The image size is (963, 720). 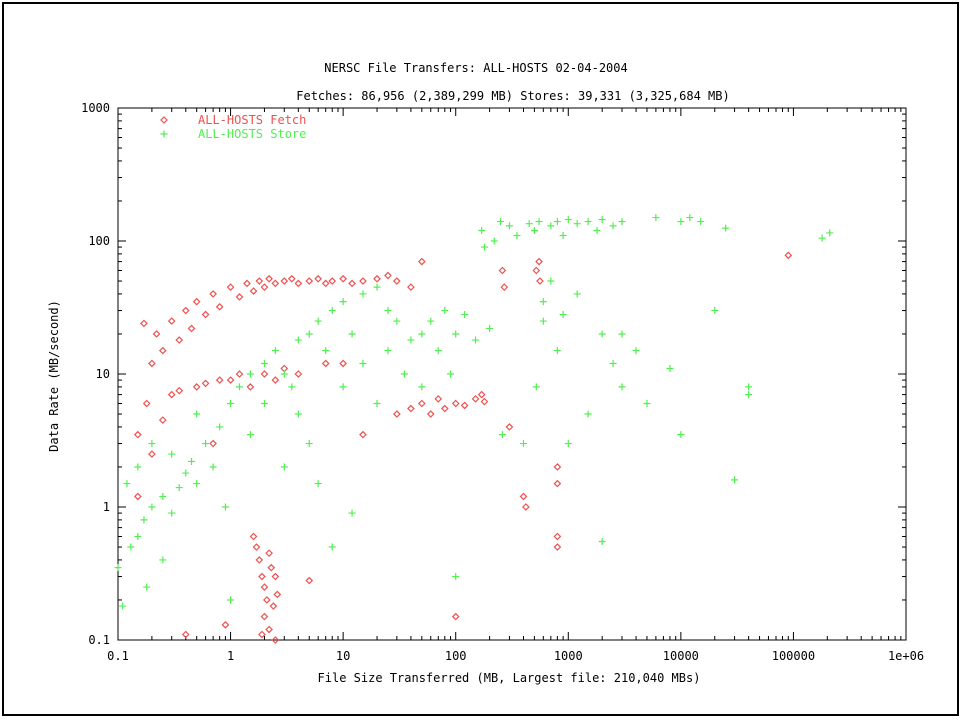 I want to click on x-tick-label: 1e+06, so click(x=906, y=656).